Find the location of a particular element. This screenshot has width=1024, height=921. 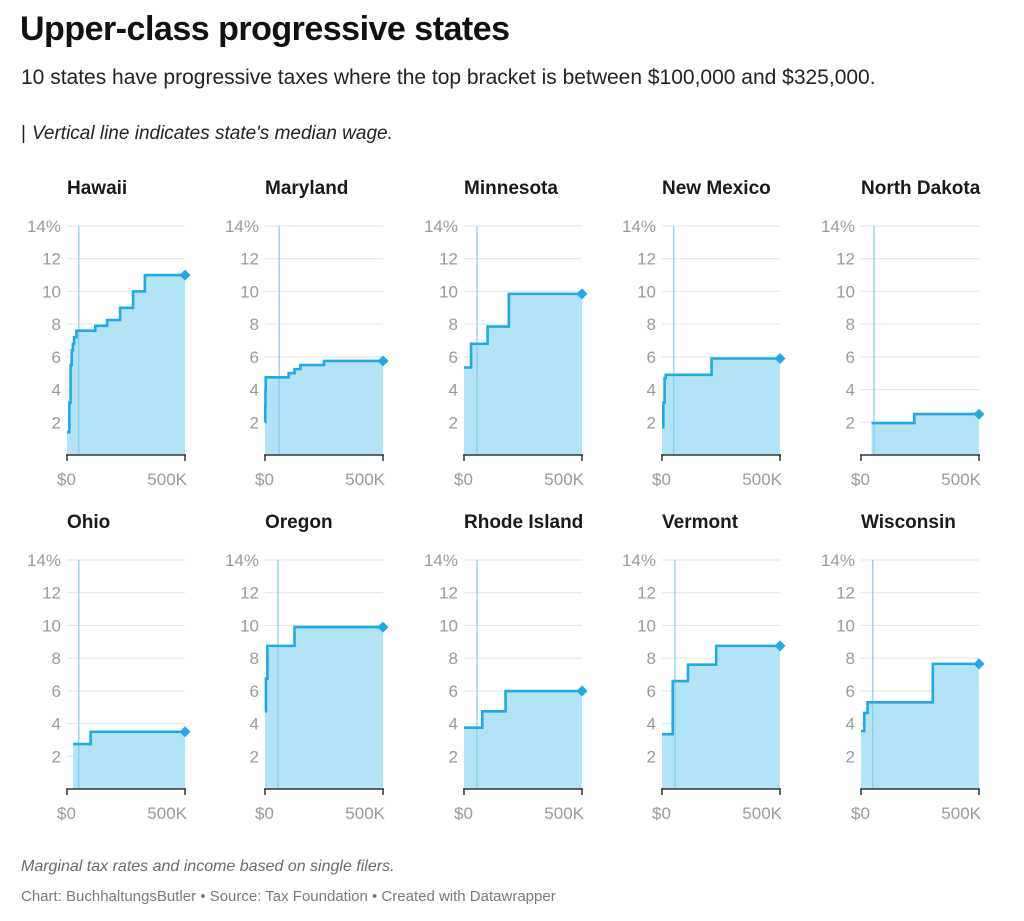

panel-hawaii: Hawaii 2 4 6 8 10 12 14% $0 500K is located at coordinates (109, 333).